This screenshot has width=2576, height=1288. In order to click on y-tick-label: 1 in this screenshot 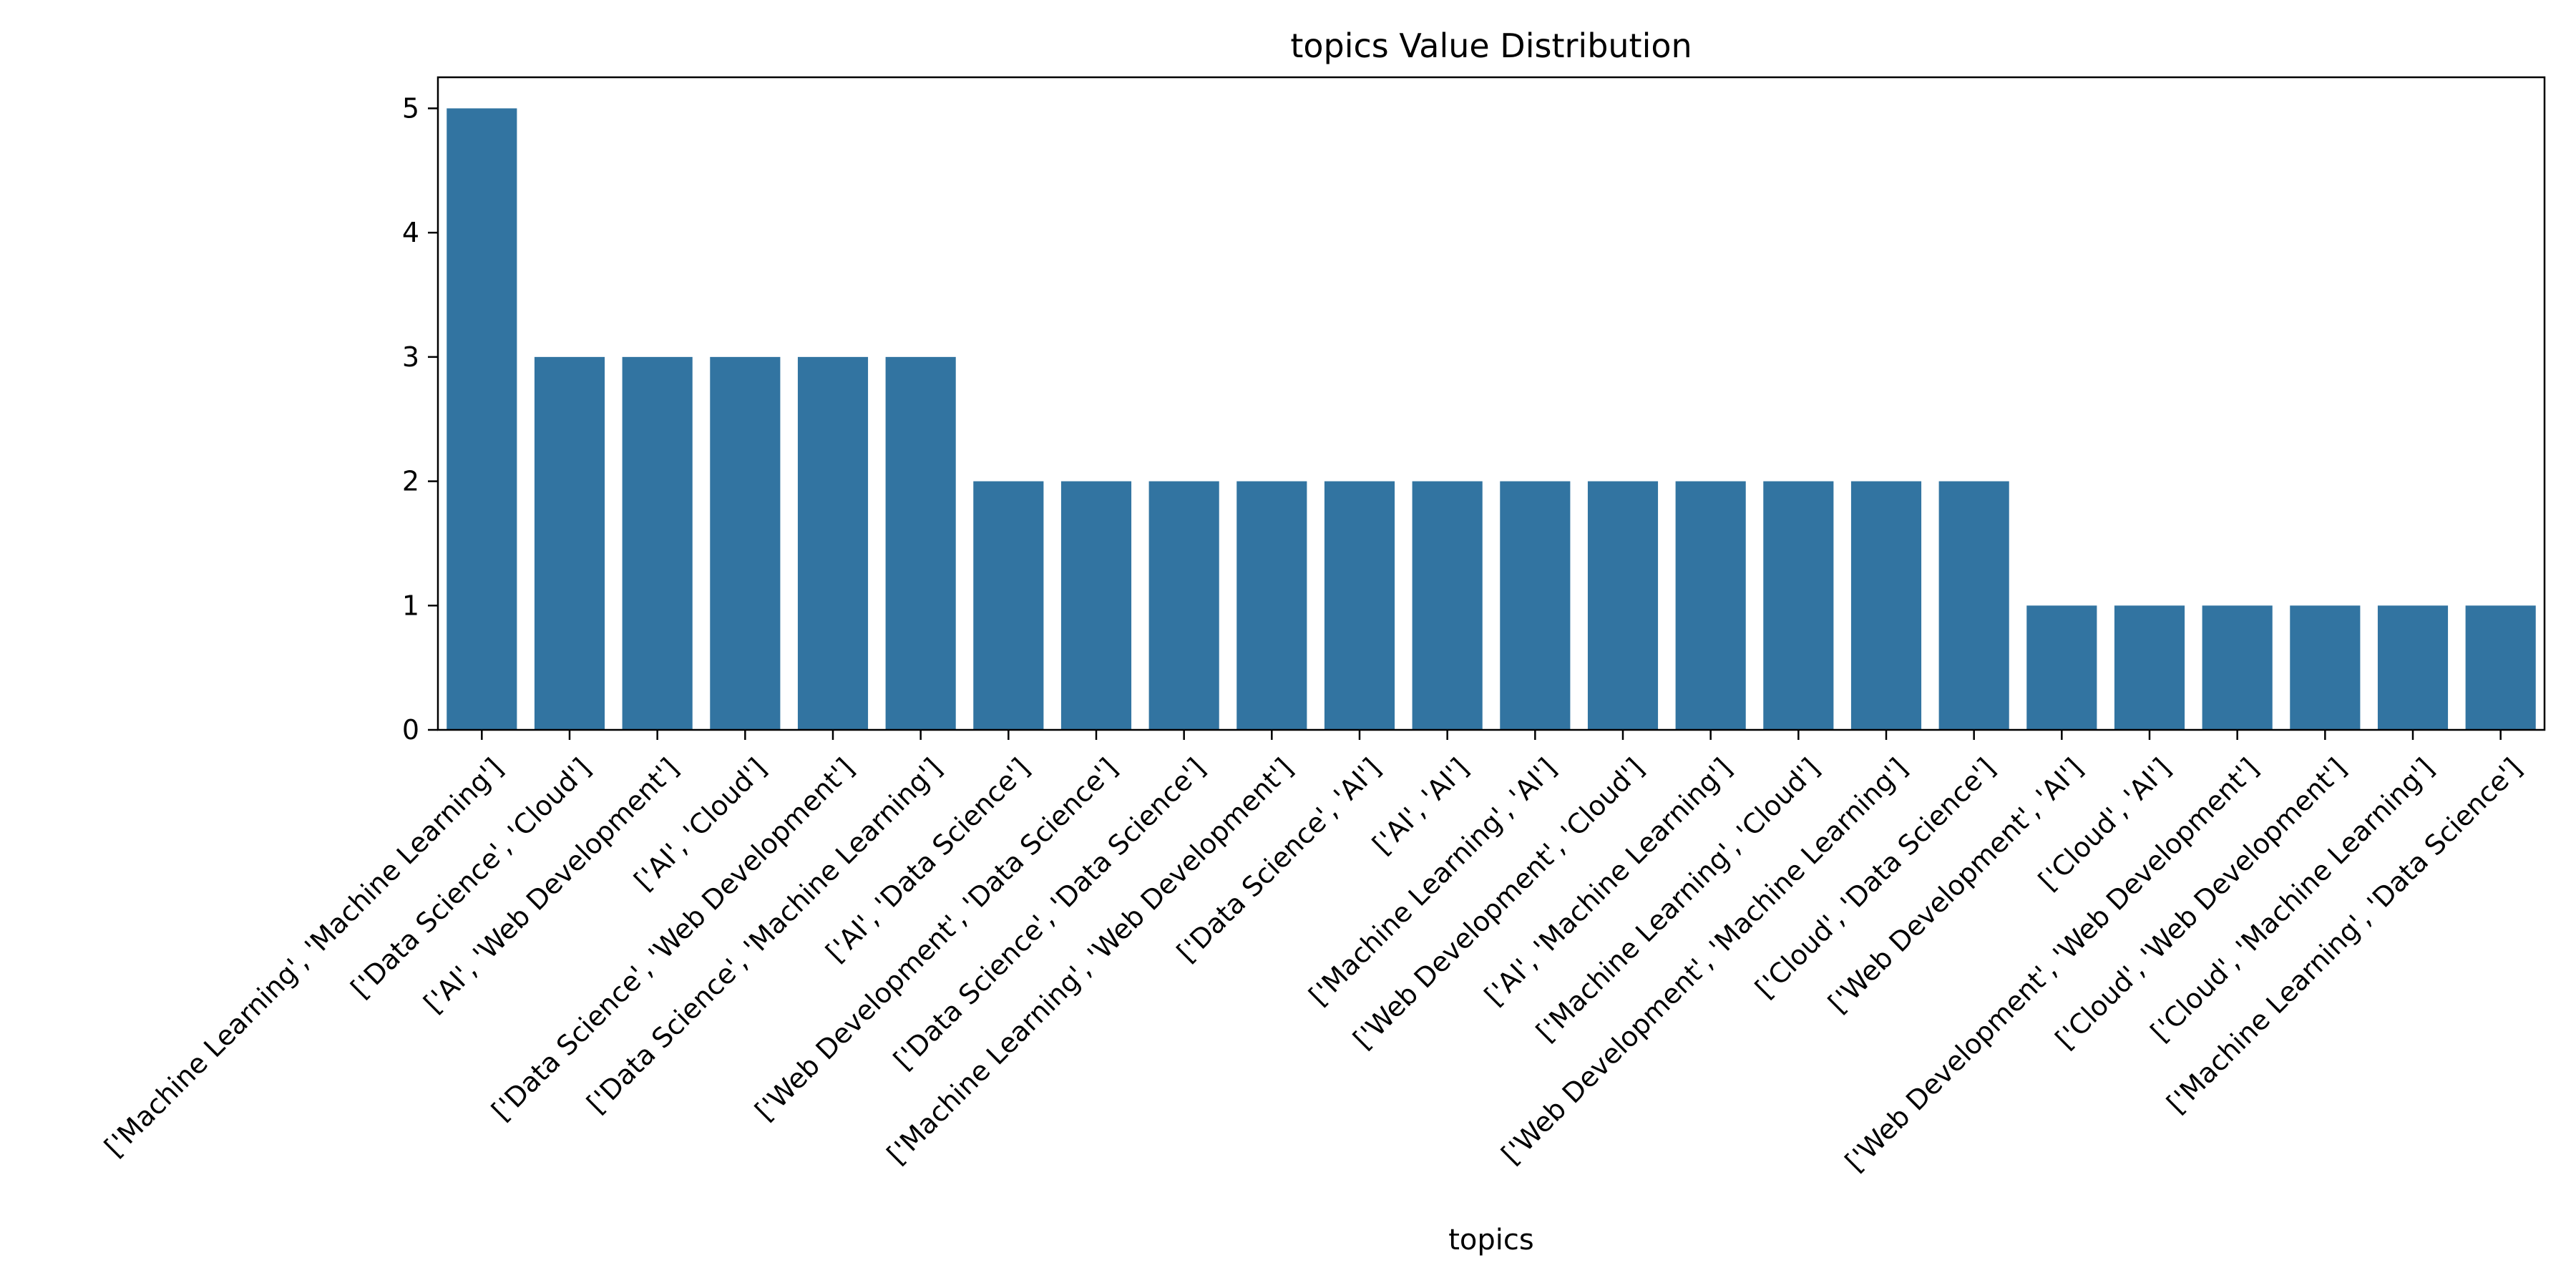, I will do `click(410, 605)`.